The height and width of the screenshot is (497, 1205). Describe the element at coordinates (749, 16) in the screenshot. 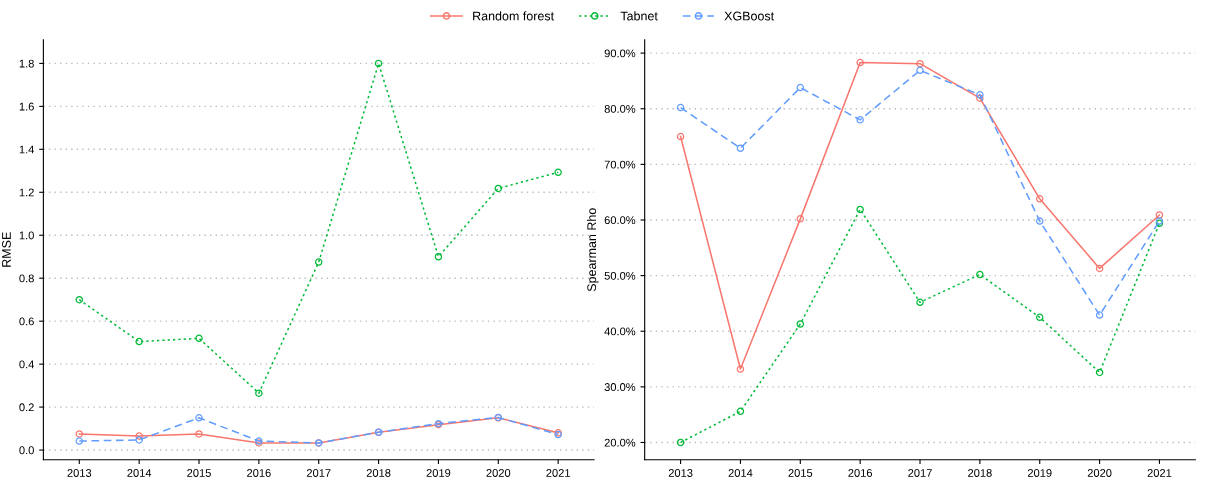

I see `legend-label: XGBoost` at that location.